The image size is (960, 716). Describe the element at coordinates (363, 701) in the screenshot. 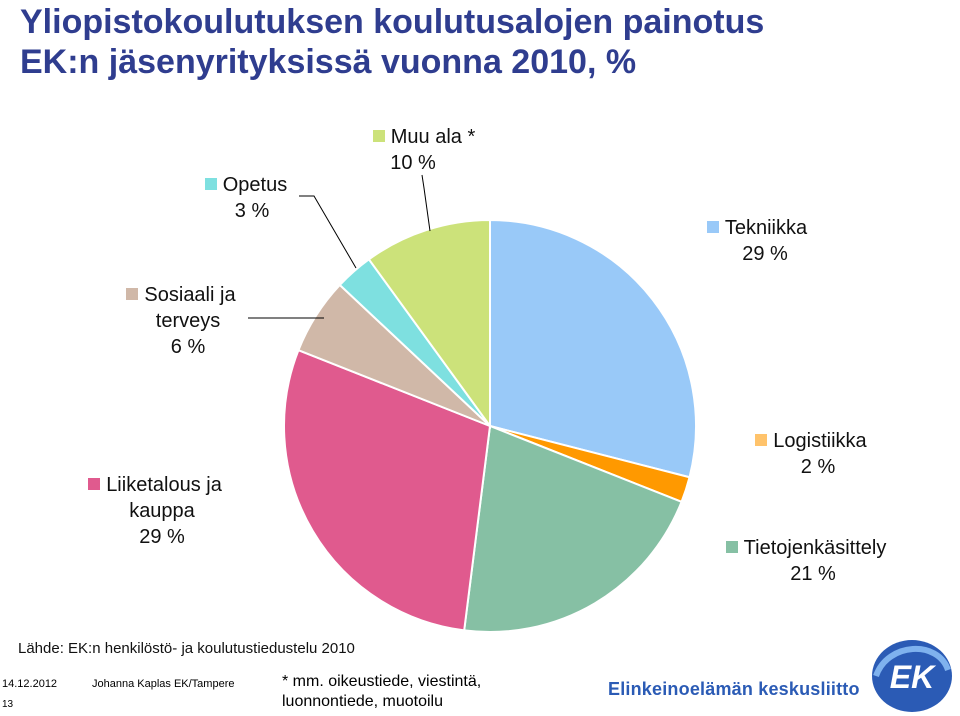

I see `footnote-line-2: luonnontiede, muotoilu` at that location.